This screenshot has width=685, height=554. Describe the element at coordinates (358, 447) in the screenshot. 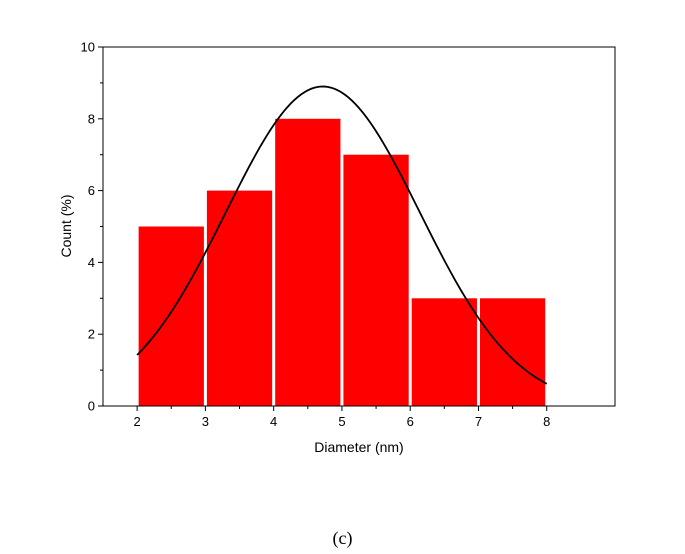

I see `x-axis-title: Diameter (nm)` at that location.